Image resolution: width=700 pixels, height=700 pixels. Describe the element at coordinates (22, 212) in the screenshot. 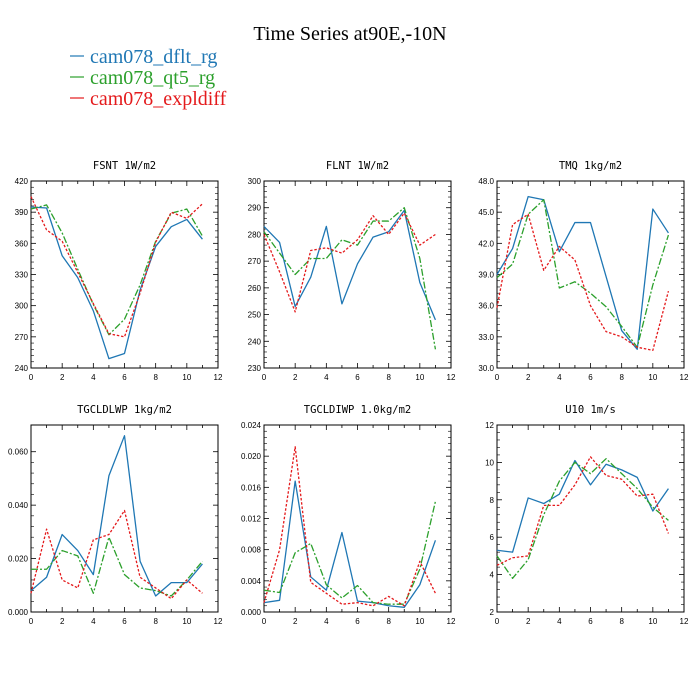

I see `y-tick-label: 390` at that location.